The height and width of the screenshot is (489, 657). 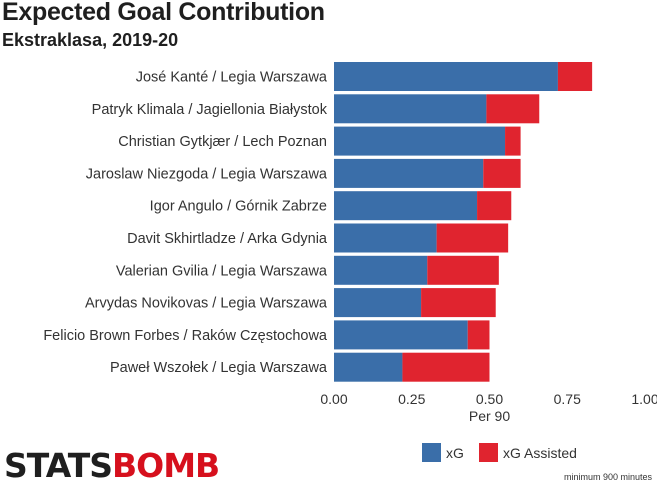 I want to click on category-label: Christian Gytkjær / Lech Poznan, so click(x=222, y=142).